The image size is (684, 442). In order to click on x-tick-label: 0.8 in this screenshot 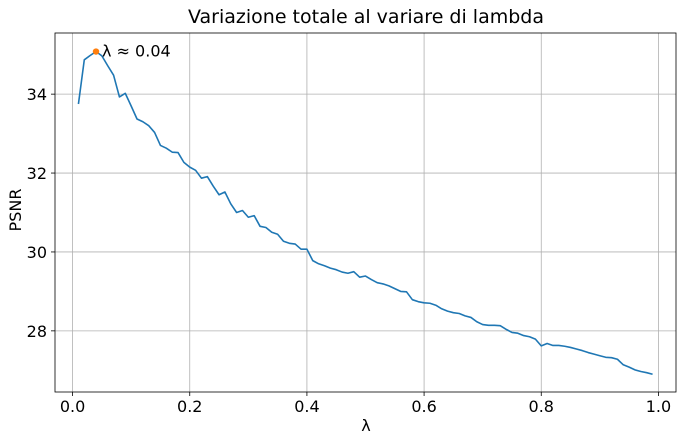, I will do `click(541, 406)`.